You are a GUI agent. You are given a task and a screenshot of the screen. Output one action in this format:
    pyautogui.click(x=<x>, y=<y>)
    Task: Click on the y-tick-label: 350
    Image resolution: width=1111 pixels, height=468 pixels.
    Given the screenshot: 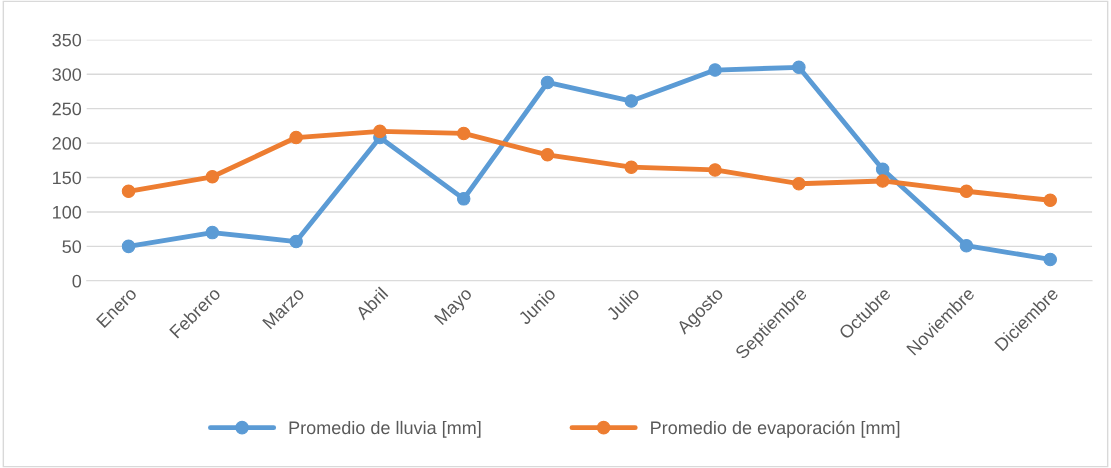 What is the action you would take?
    pyautogui.click(x=67, y=40)
    